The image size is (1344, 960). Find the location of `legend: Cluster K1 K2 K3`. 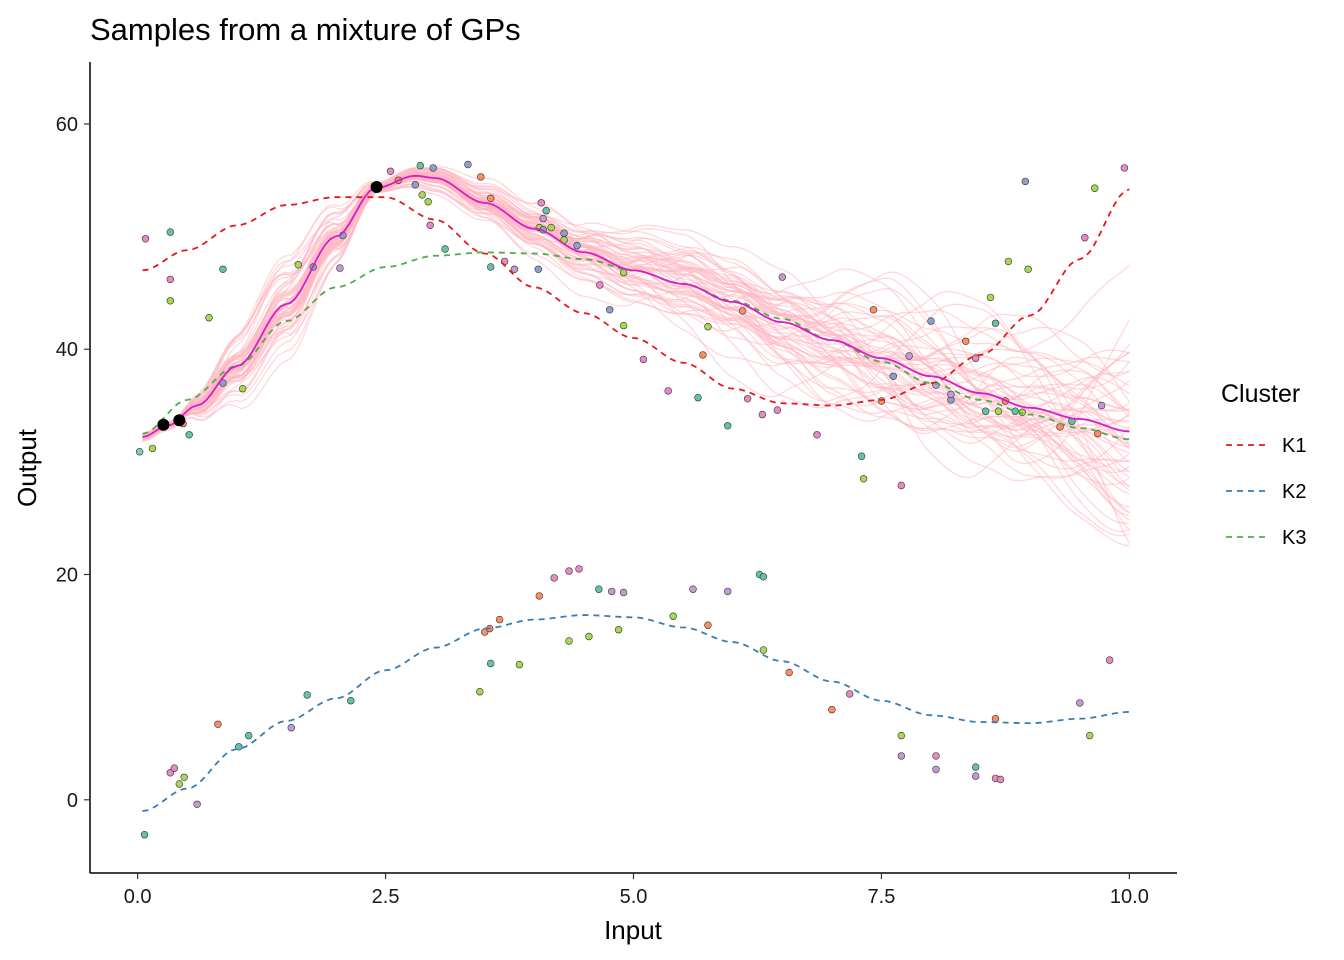

legend: Cluster K1 K2 K3 is located at coordinates (1263, 464).